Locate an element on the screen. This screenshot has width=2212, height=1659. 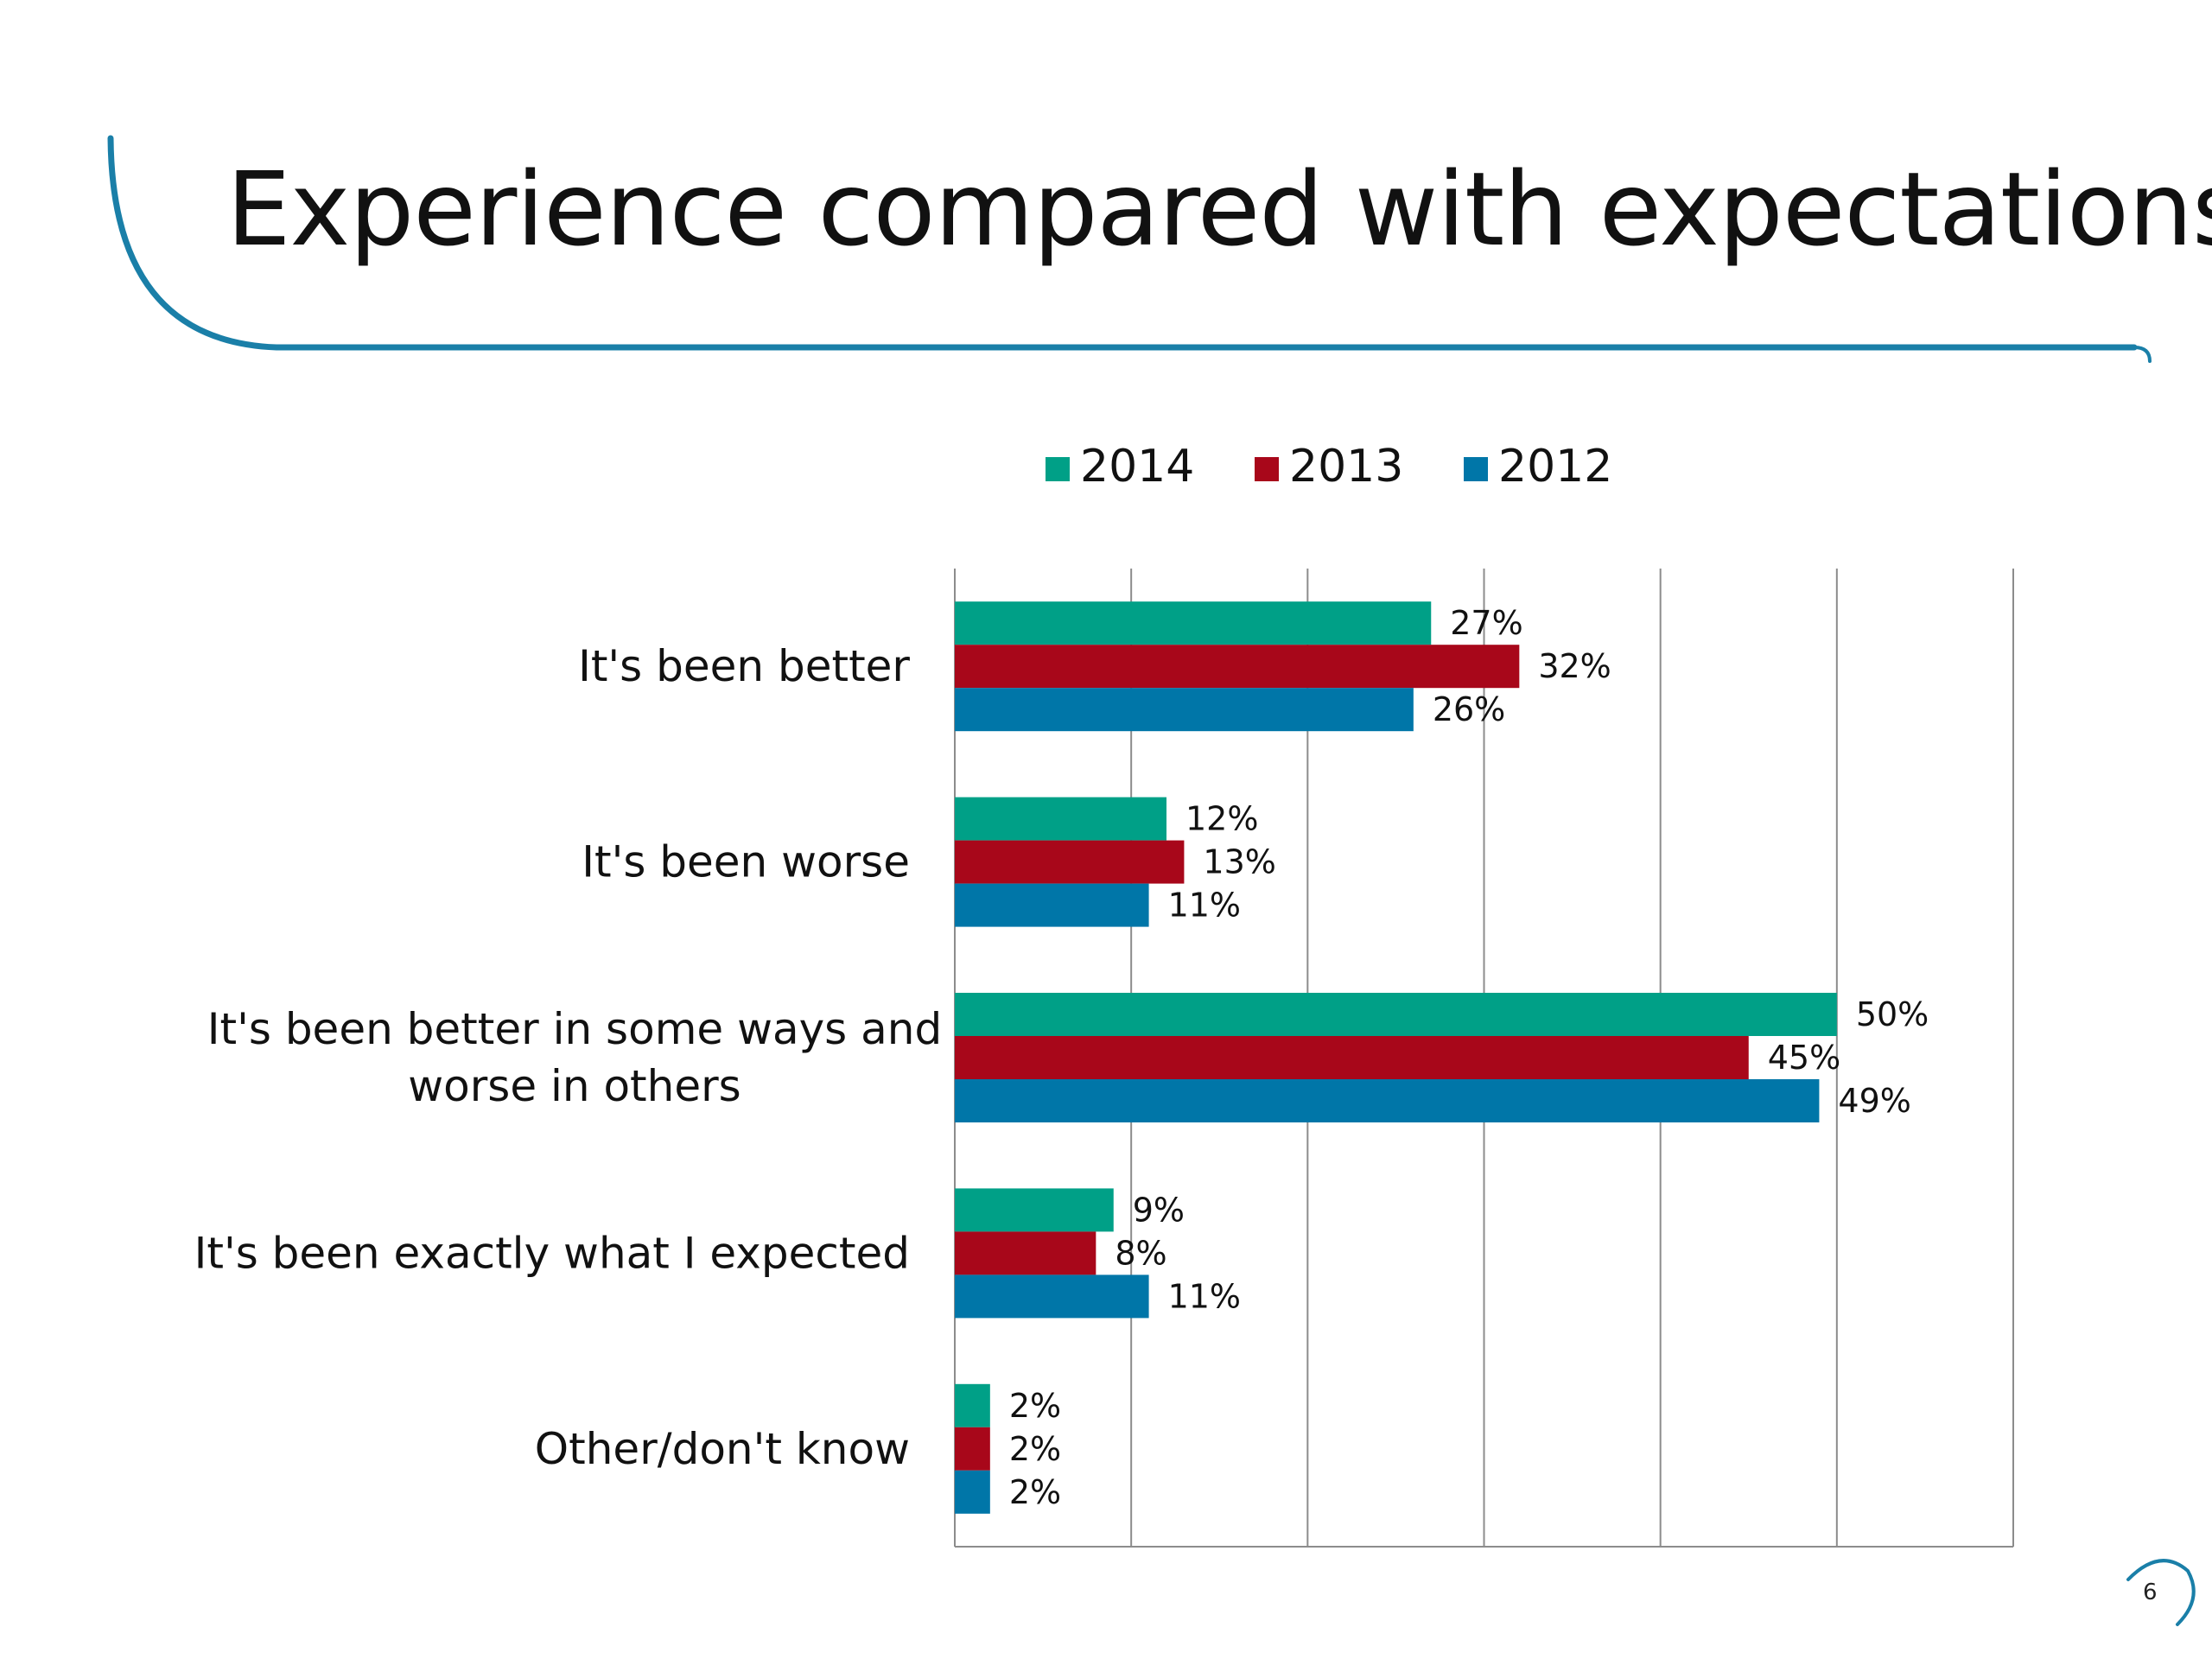
legend-label-2013: 2013 is located at coordinates (1346, 467).